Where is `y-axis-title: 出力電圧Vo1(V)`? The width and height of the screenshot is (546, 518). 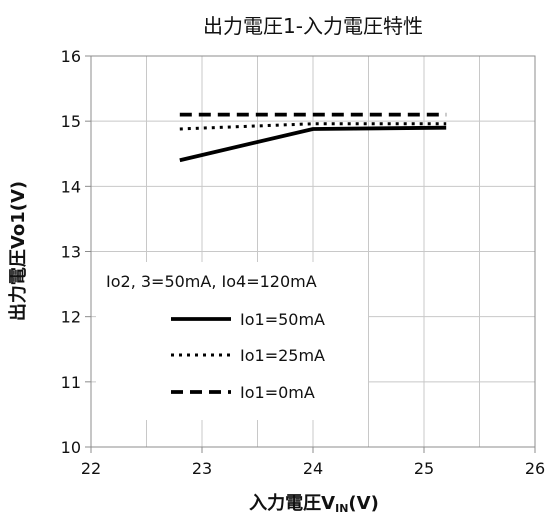 y-axis-title: 出力電圧Vo1(V) is located at coordinates (18, 251).